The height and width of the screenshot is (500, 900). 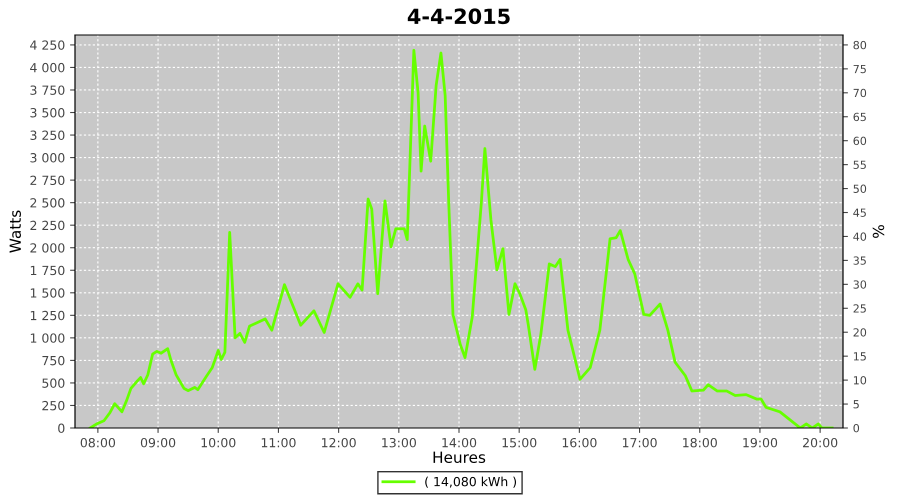 I want to click on y-tick-label: 1 250, so click(x=47, y=315).